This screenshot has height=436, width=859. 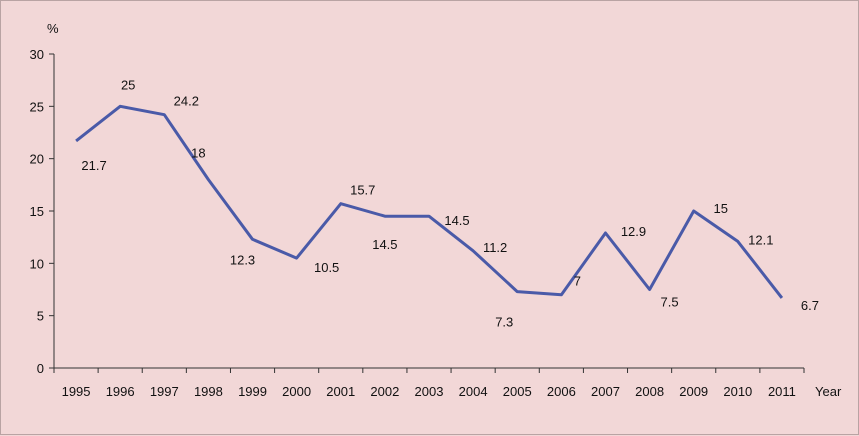 What do you see at coordinates (296, 391) in the screenshot?
I see `x-tick-label: 2000` at bounding box center [296, 391].